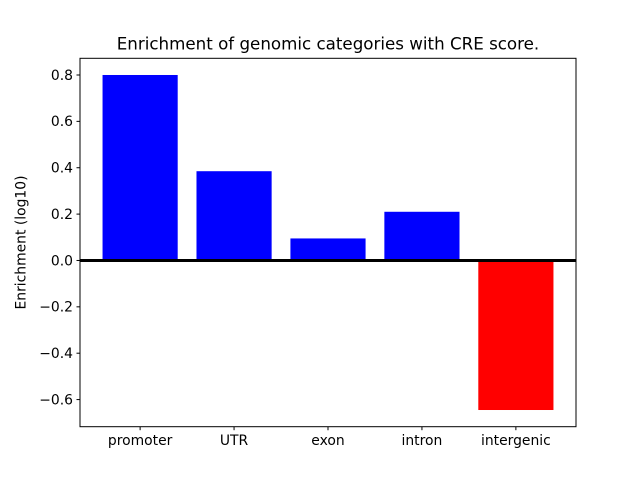  I want to click on bar-promoter, so click(140, 167).